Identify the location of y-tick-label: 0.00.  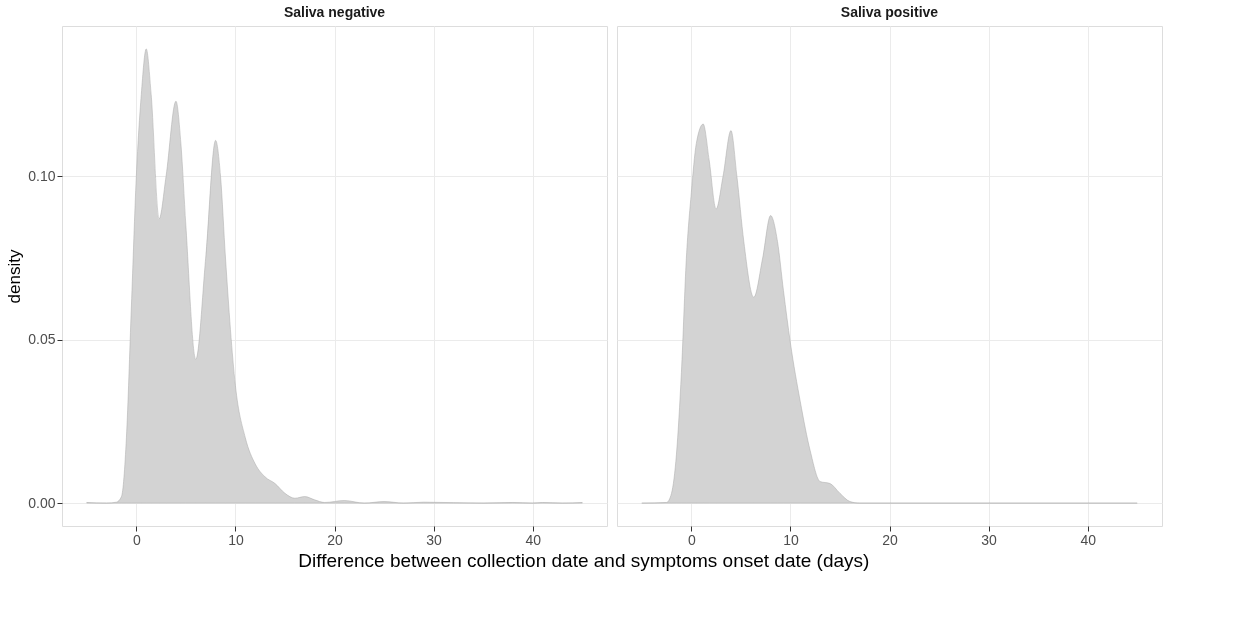
(42, 502).